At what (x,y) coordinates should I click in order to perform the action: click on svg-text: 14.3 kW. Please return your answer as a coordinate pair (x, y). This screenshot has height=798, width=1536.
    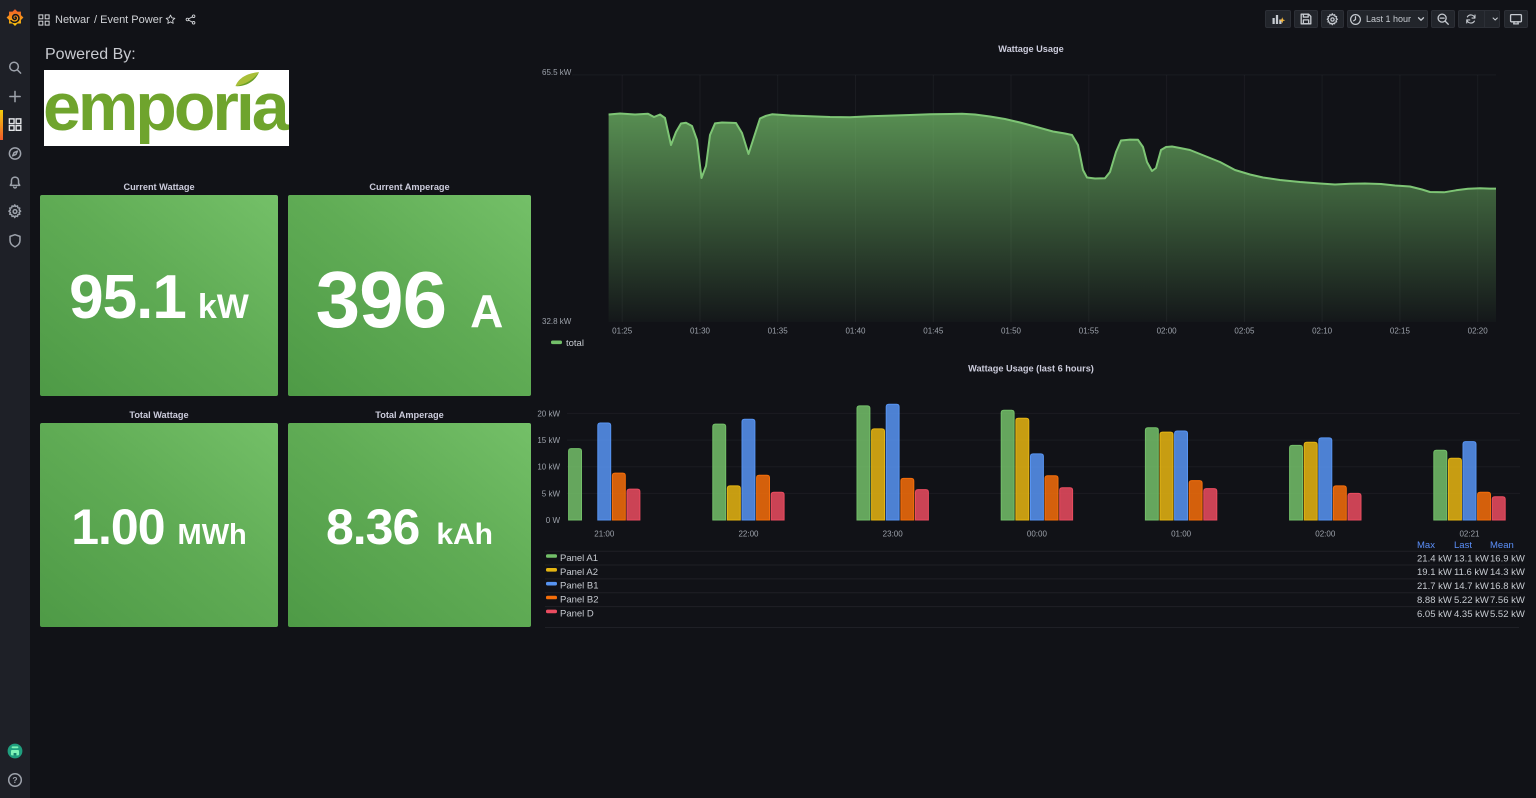
    Looking at the image, I should click on (1507, 572).